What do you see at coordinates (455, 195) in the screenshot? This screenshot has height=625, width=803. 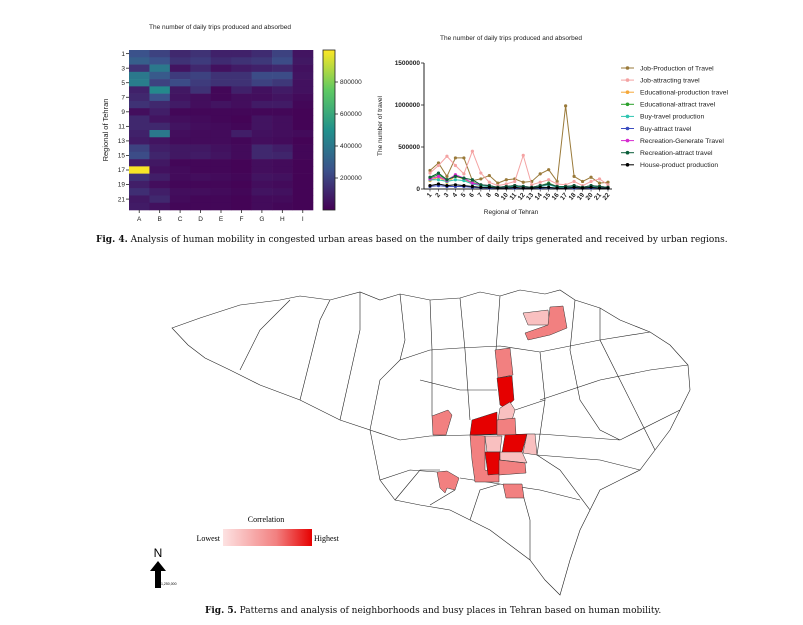 I see `line-chart-x-tick-label: 4` at bounding box center [455, 195].